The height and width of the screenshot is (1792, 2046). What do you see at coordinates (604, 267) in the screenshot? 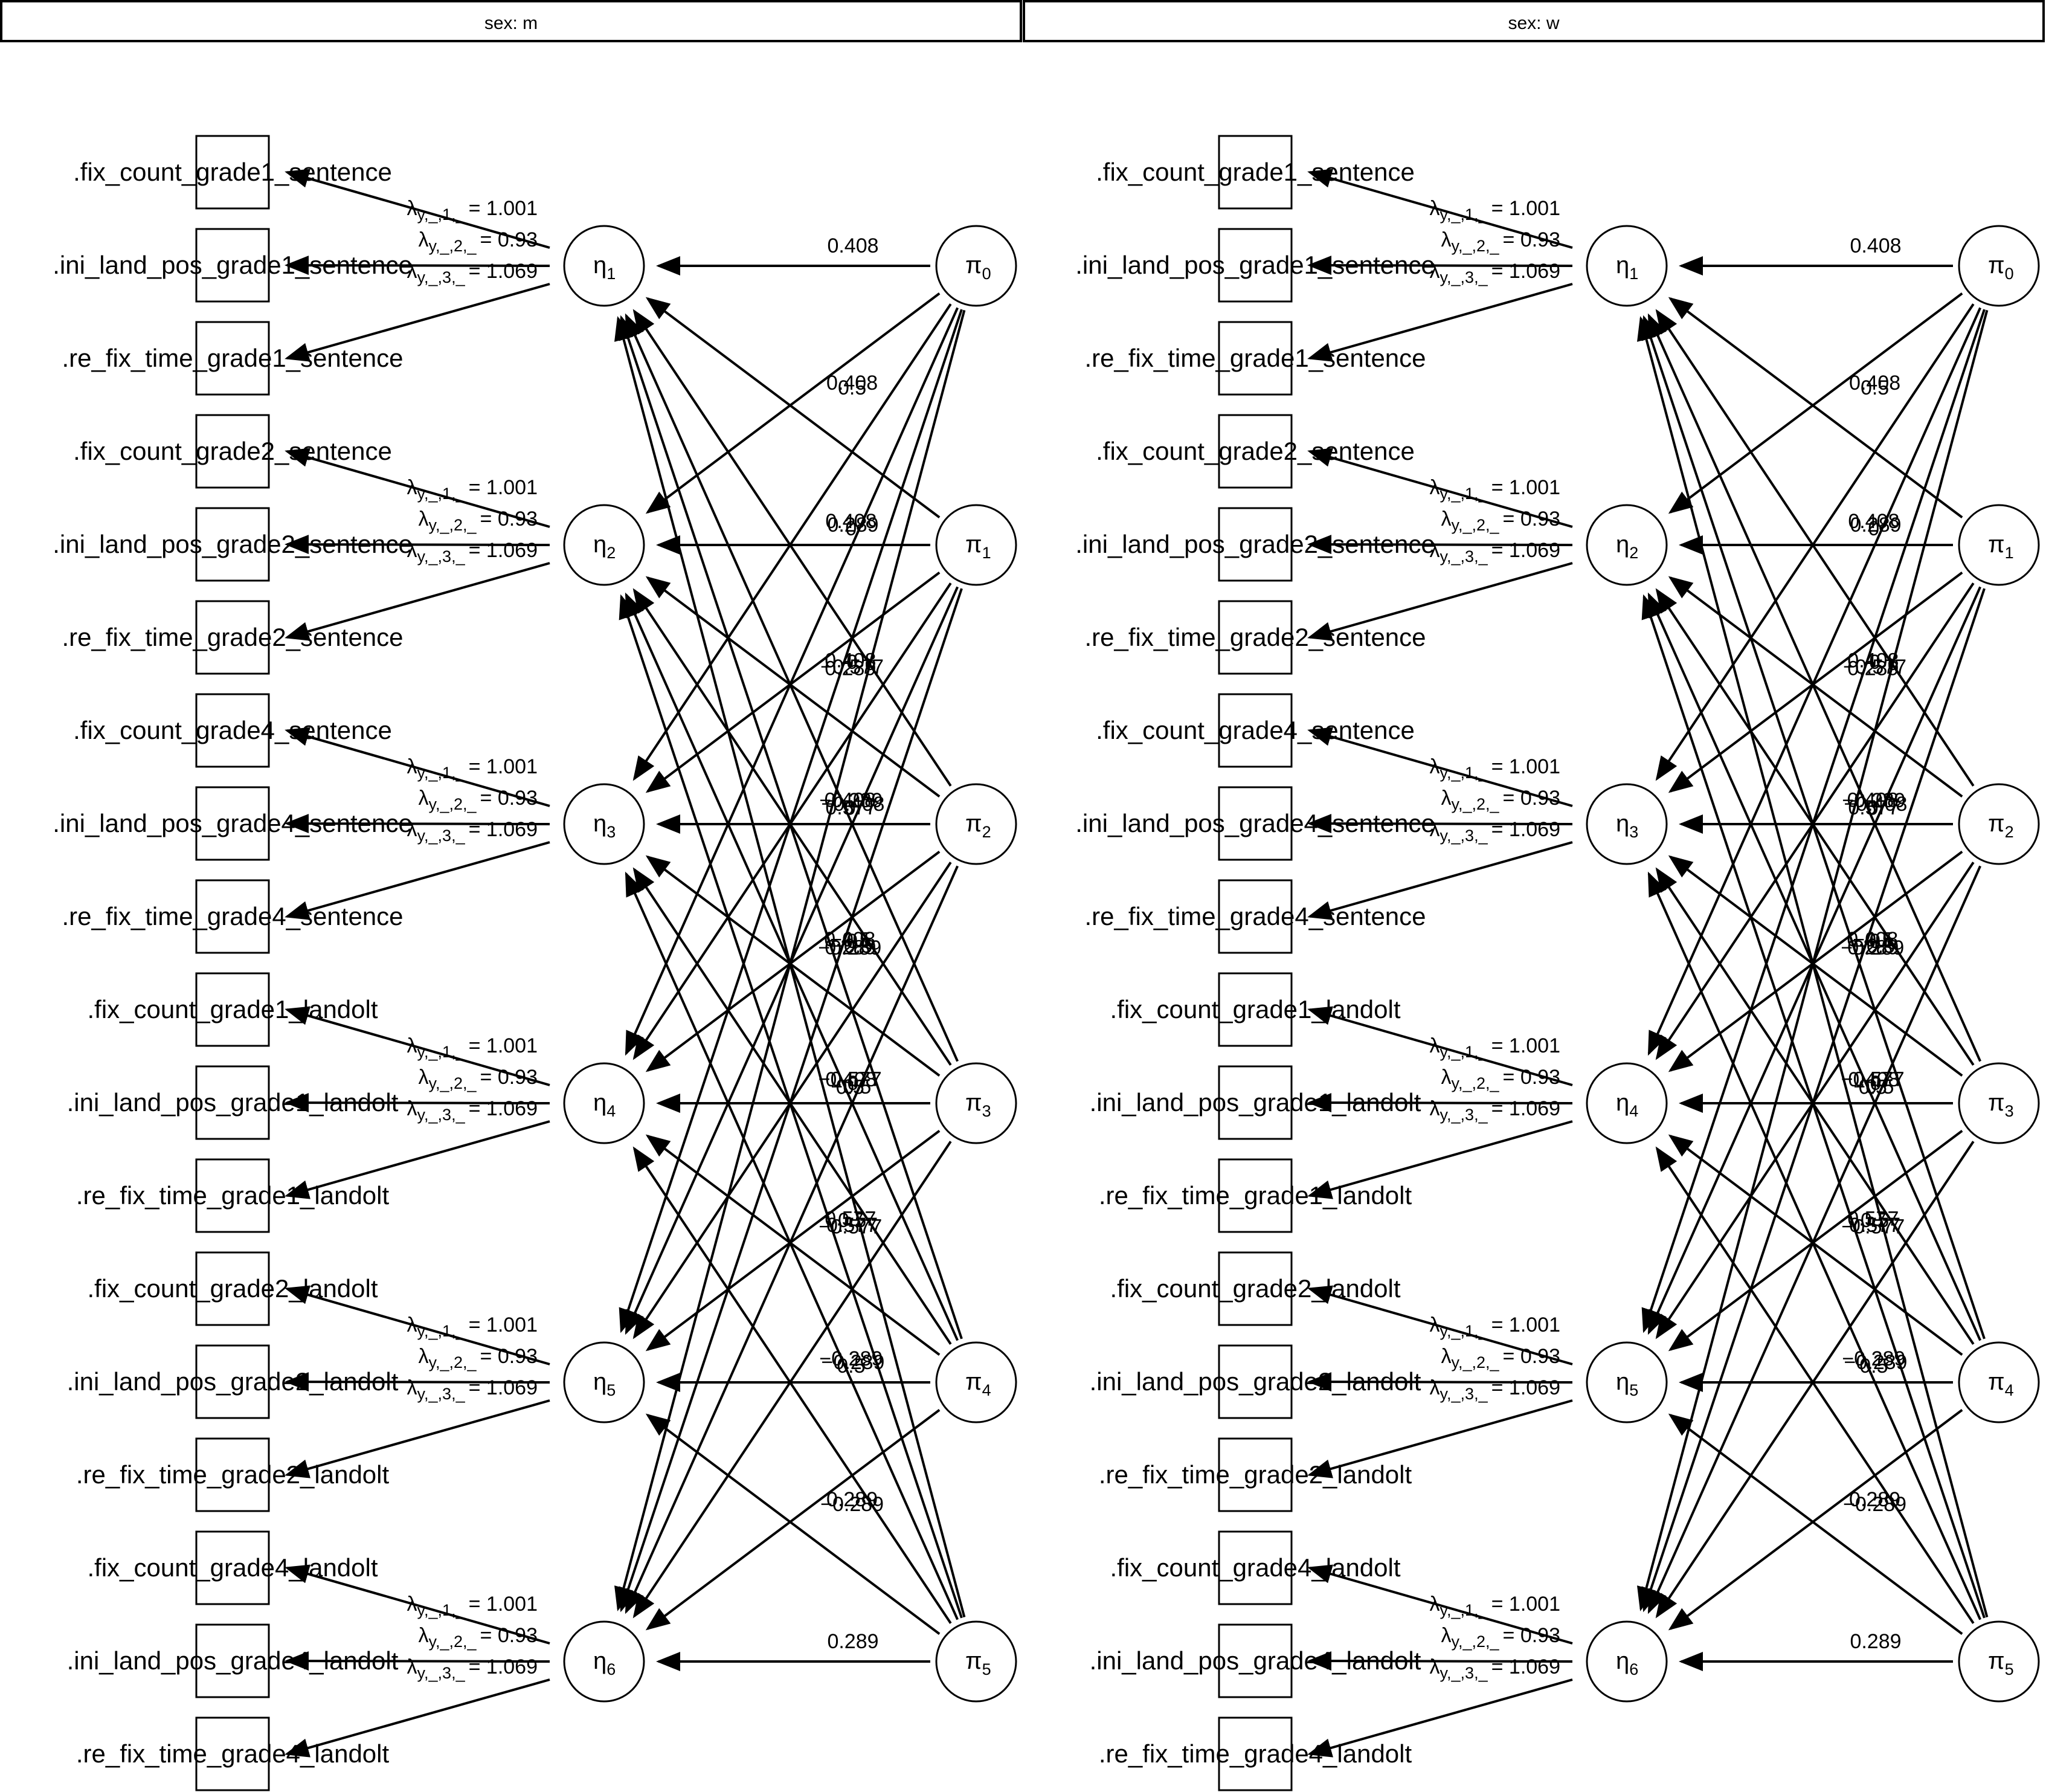
I see `eta-label: η1` at bounding box center [604, 267].